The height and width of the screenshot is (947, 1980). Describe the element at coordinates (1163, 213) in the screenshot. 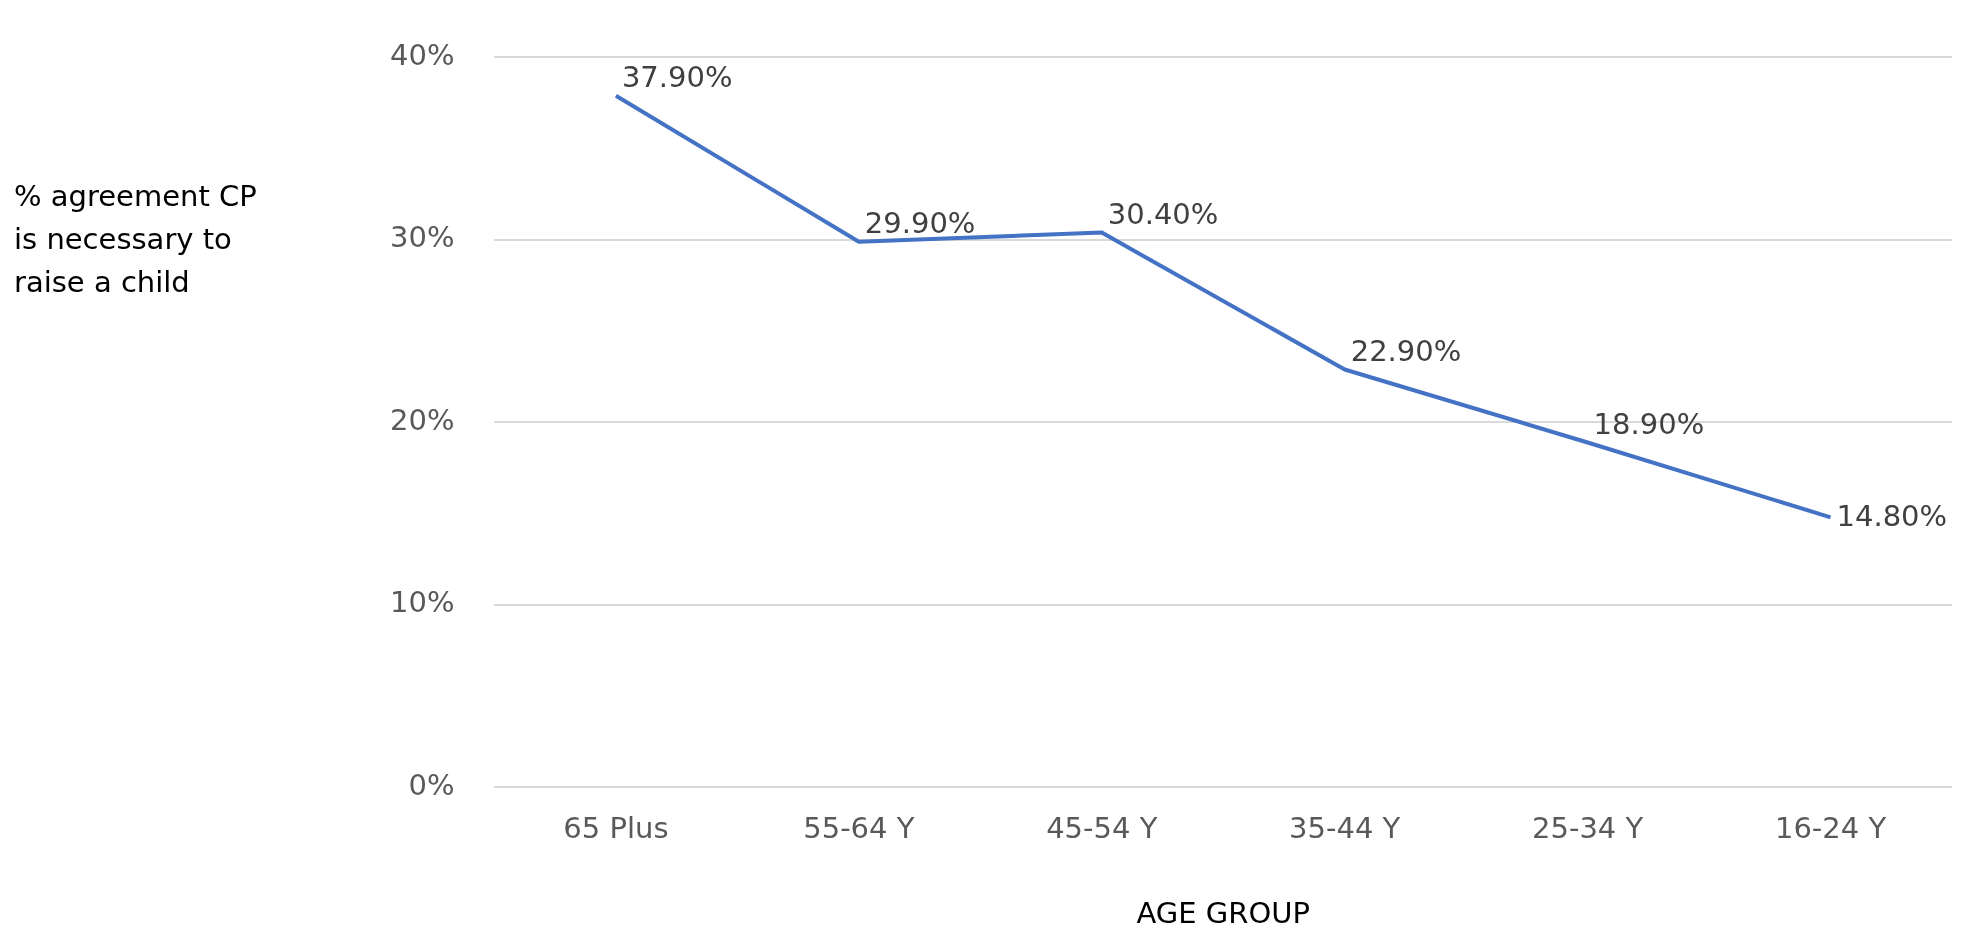

I see `data-label: 30.40%` at that location.